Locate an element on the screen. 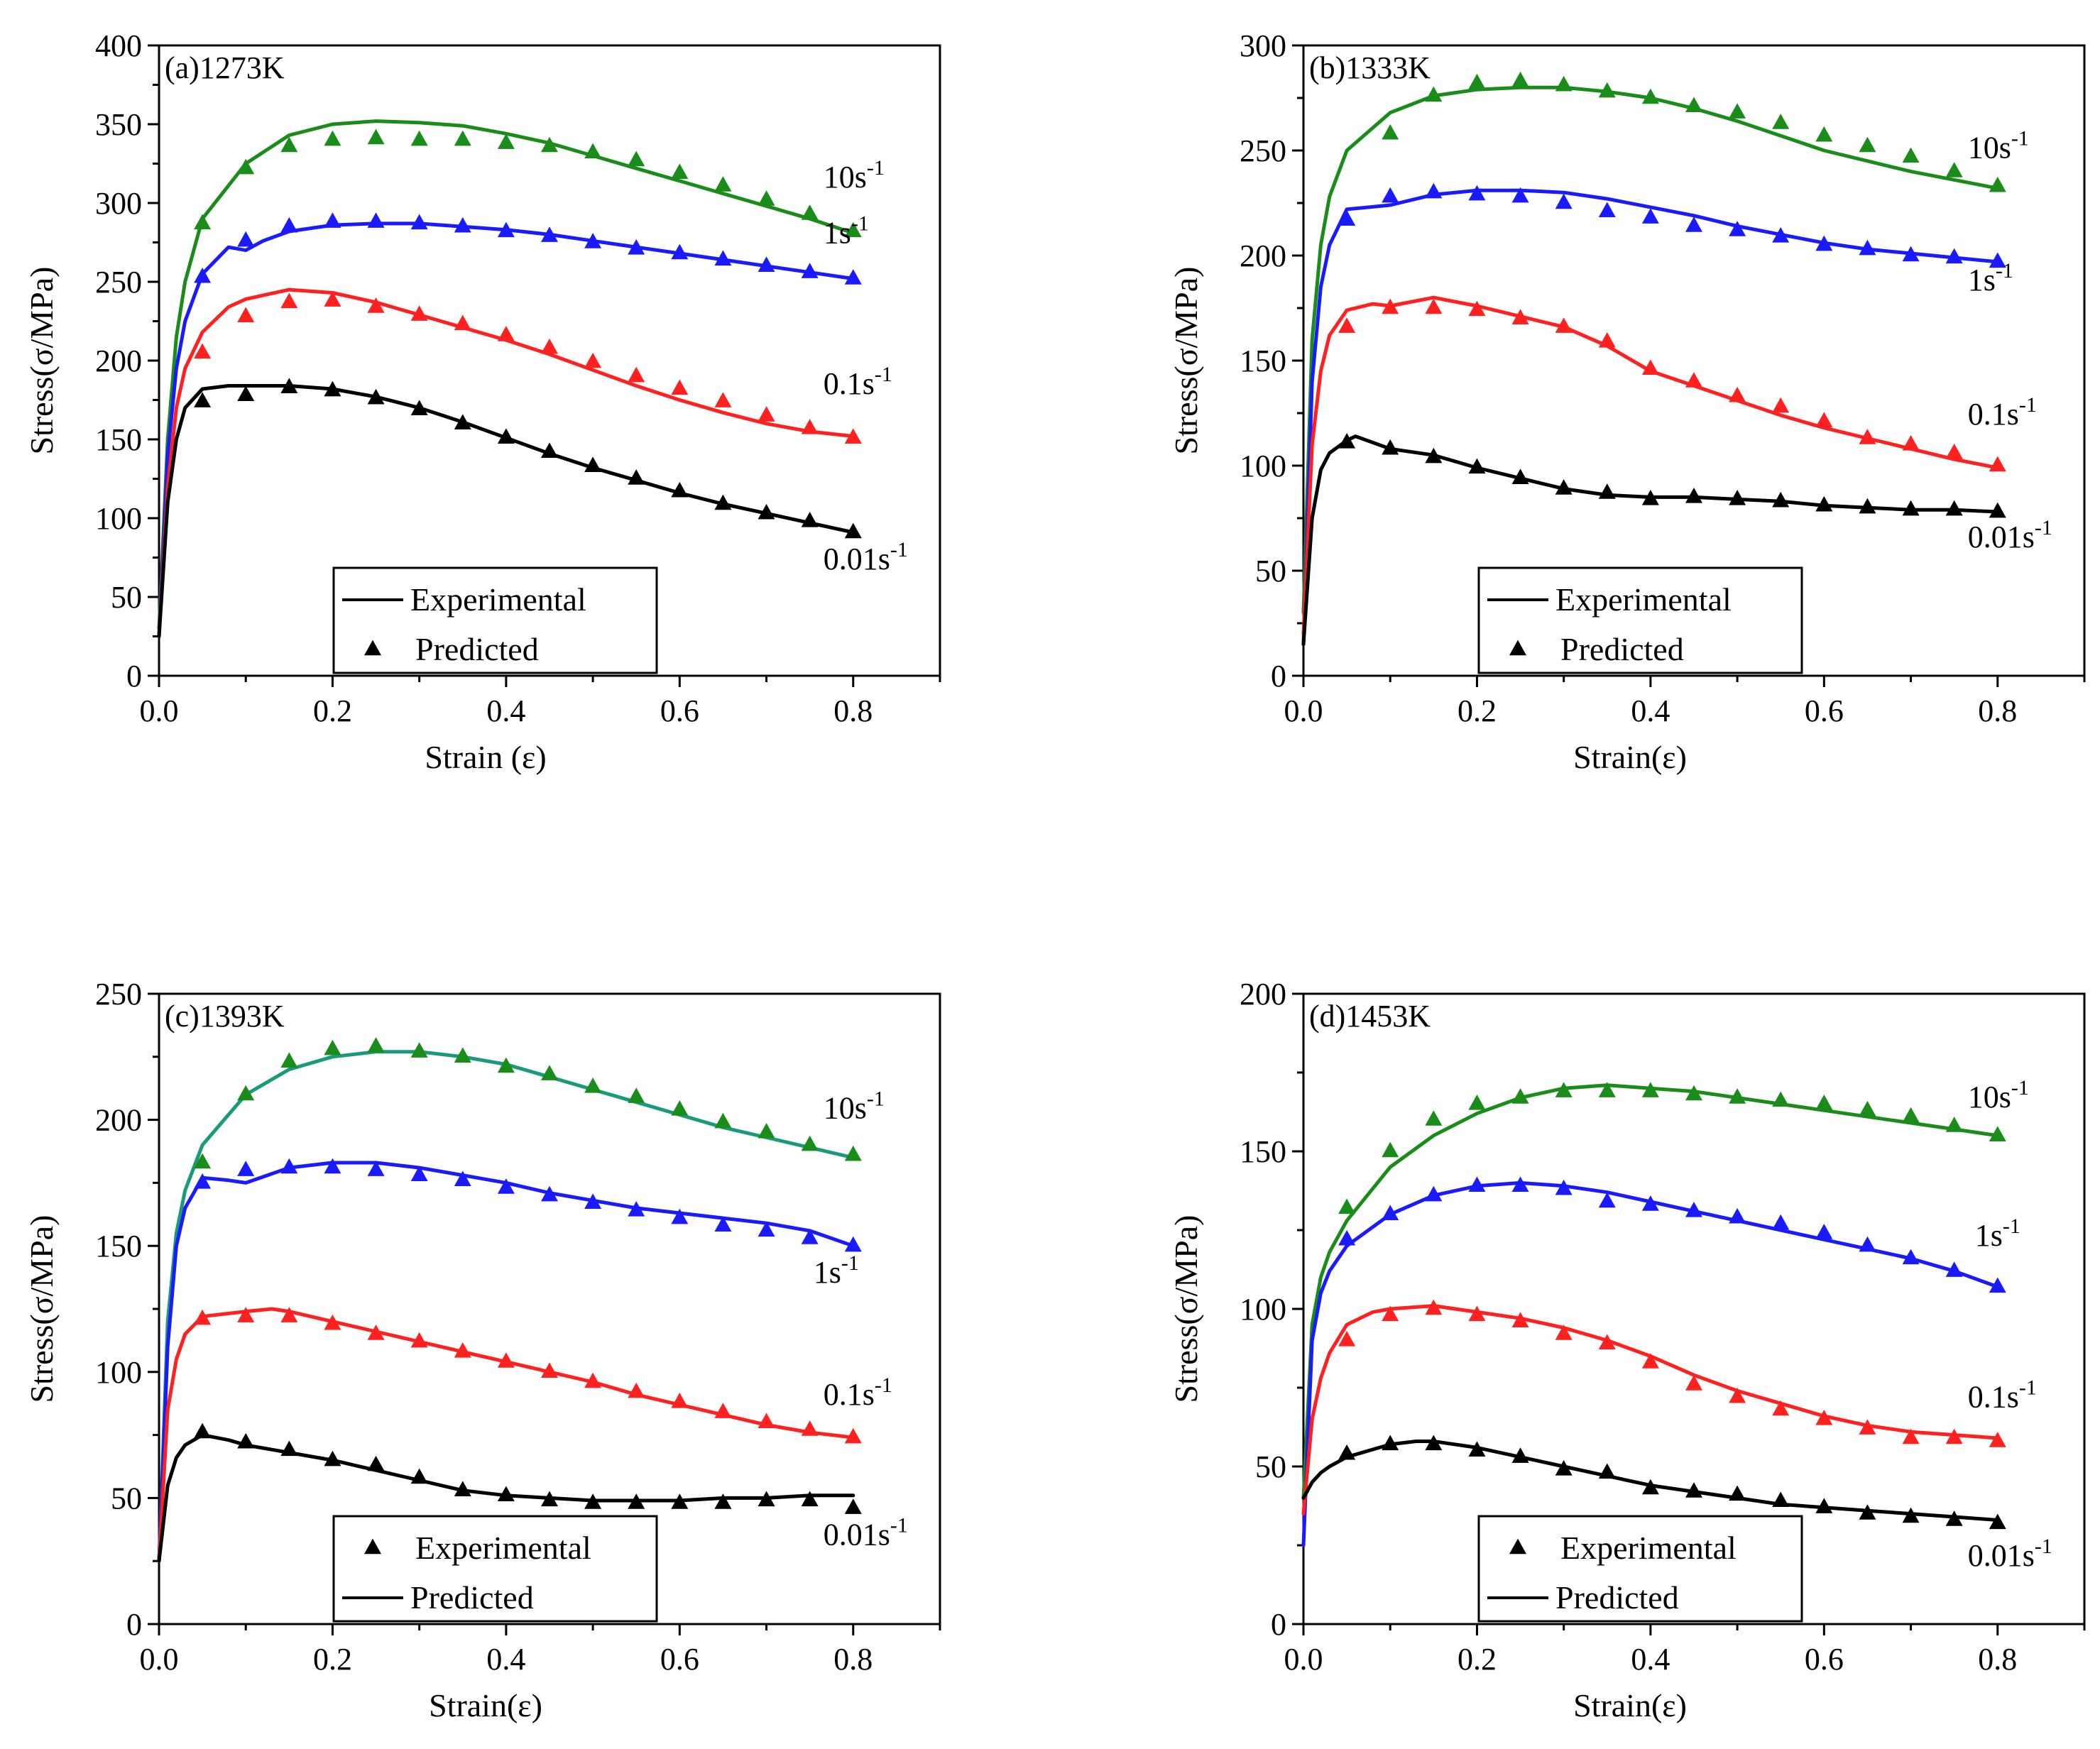  y-tick-label: 300 is located at coordinates (118, 203).